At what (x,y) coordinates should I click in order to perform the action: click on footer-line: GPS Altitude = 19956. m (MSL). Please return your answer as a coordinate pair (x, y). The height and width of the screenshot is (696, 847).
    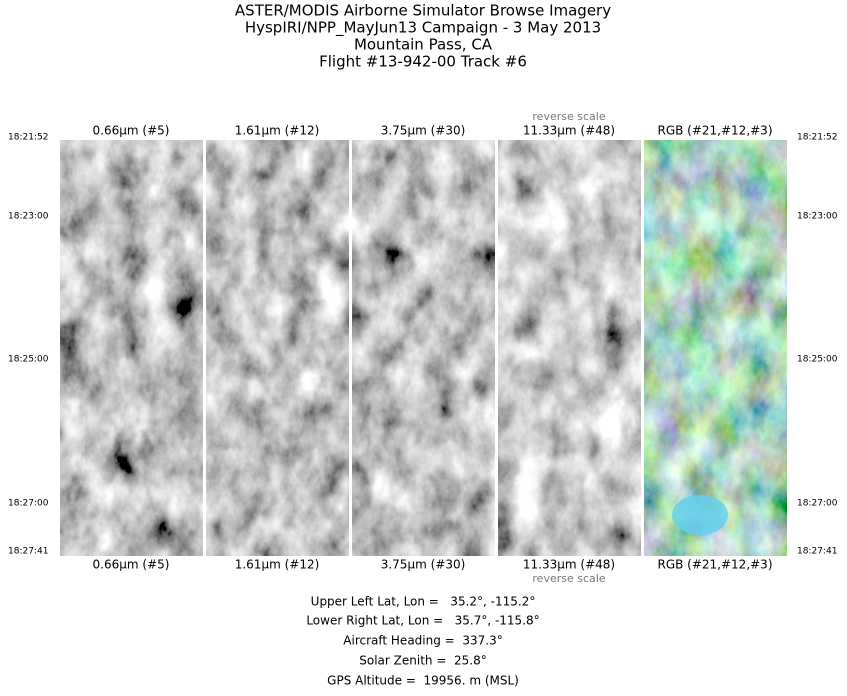
    Looking at the image, I should click on (423, 681).